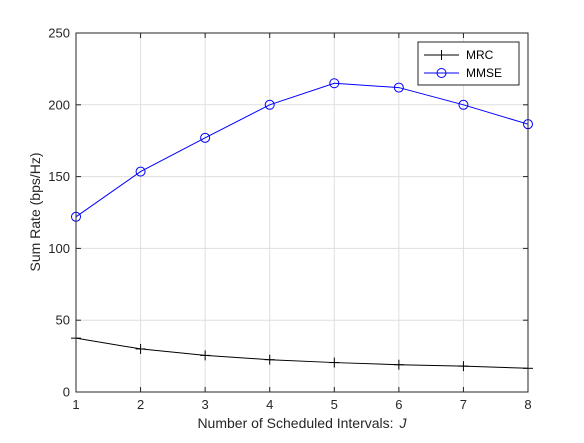  What do you see at coordinates (441, 55) in the screenshot?
I see `legend-marker-mrc` at bounding box center [441, 55].